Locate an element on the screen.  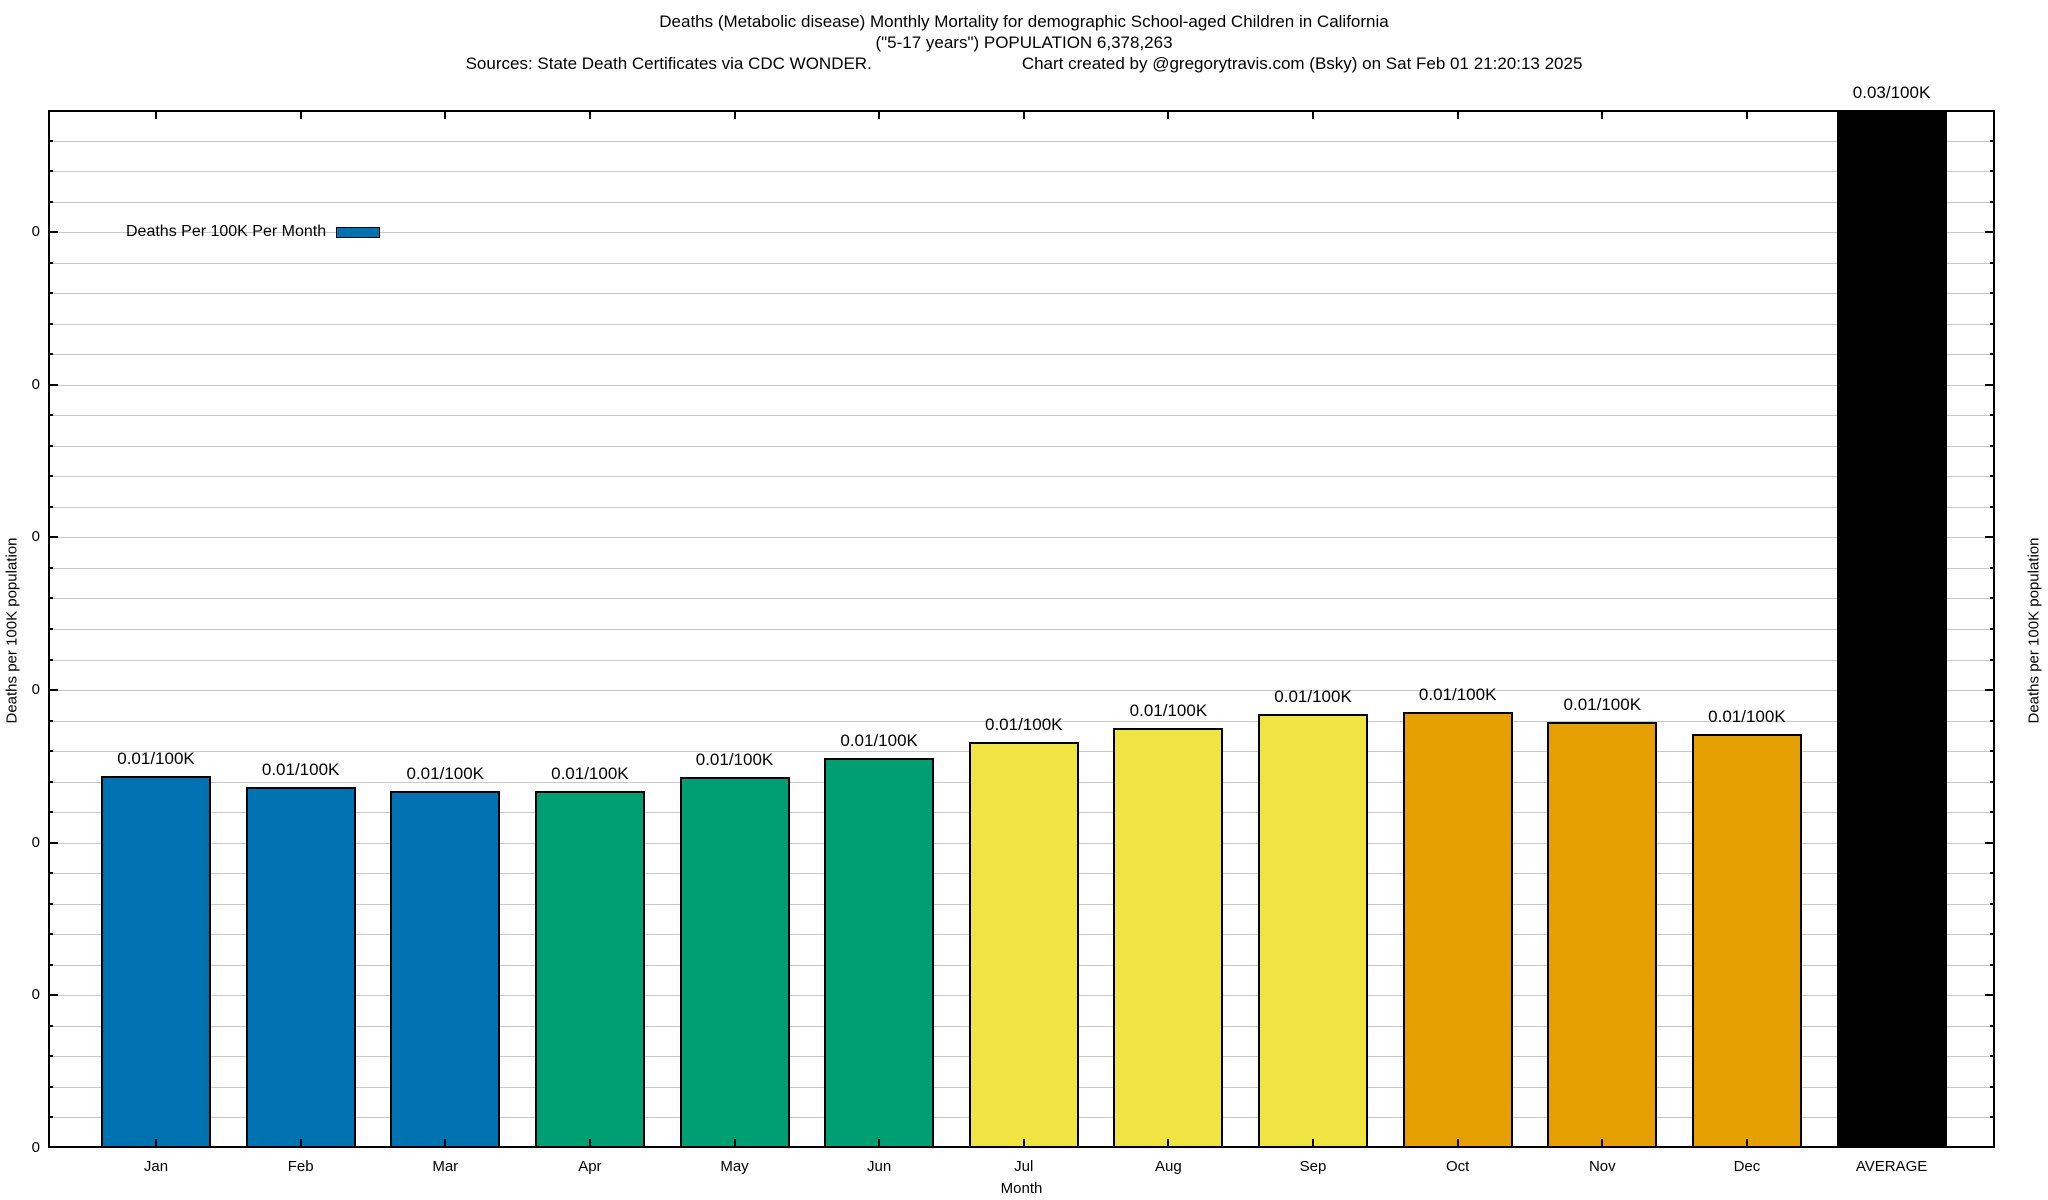
bar-value-label-oct: 0.01/100K is located at coordinates (1457, 694).